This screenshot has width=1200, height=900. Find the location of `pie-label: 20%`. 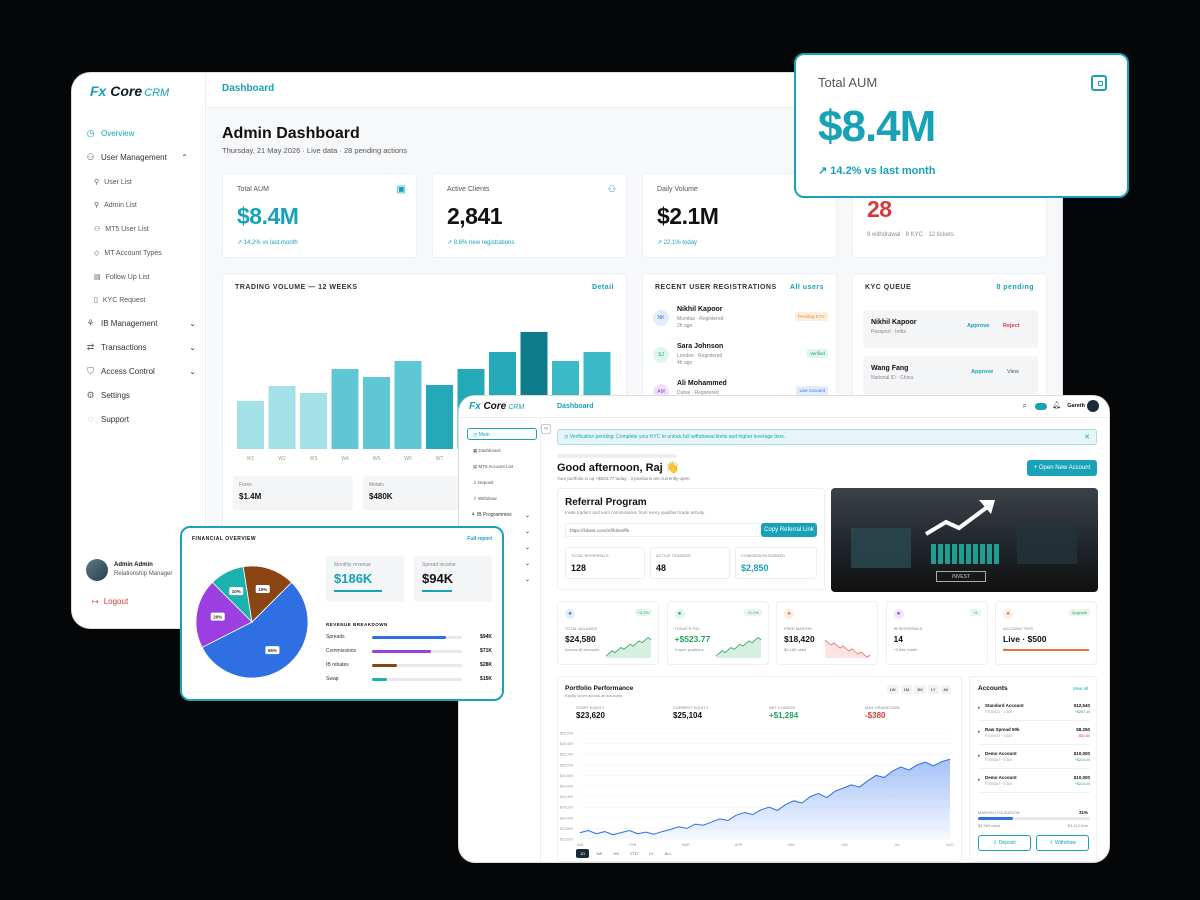

pie-label: 20% is located at coordinates (217, 616).